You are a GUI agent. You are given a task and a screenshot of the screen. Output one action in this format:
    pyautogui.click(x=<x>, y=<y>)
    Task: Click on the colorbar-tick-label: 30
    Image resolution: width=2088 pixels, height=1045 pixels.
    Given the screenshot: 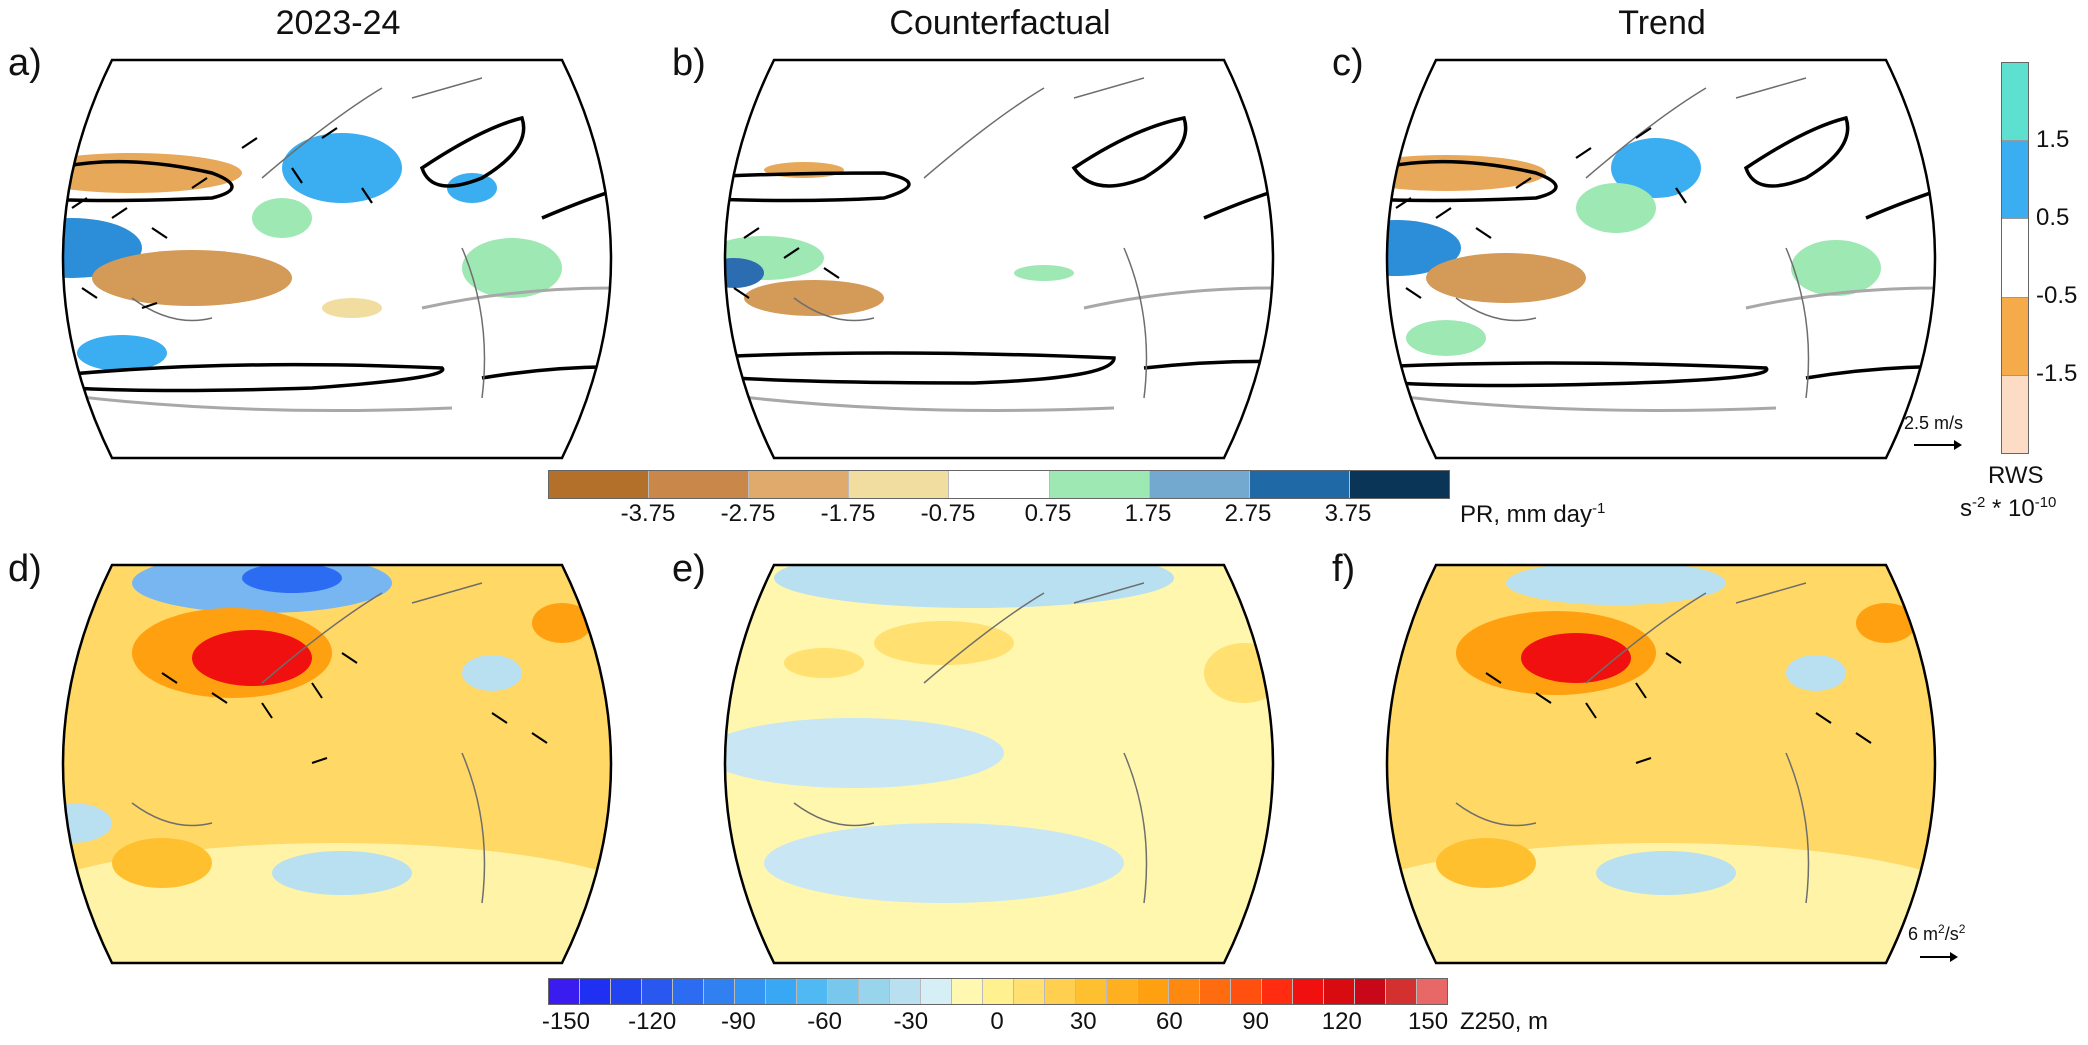 What is the action you would take?
    pyautogui.click(x=1083, y=1021)
    